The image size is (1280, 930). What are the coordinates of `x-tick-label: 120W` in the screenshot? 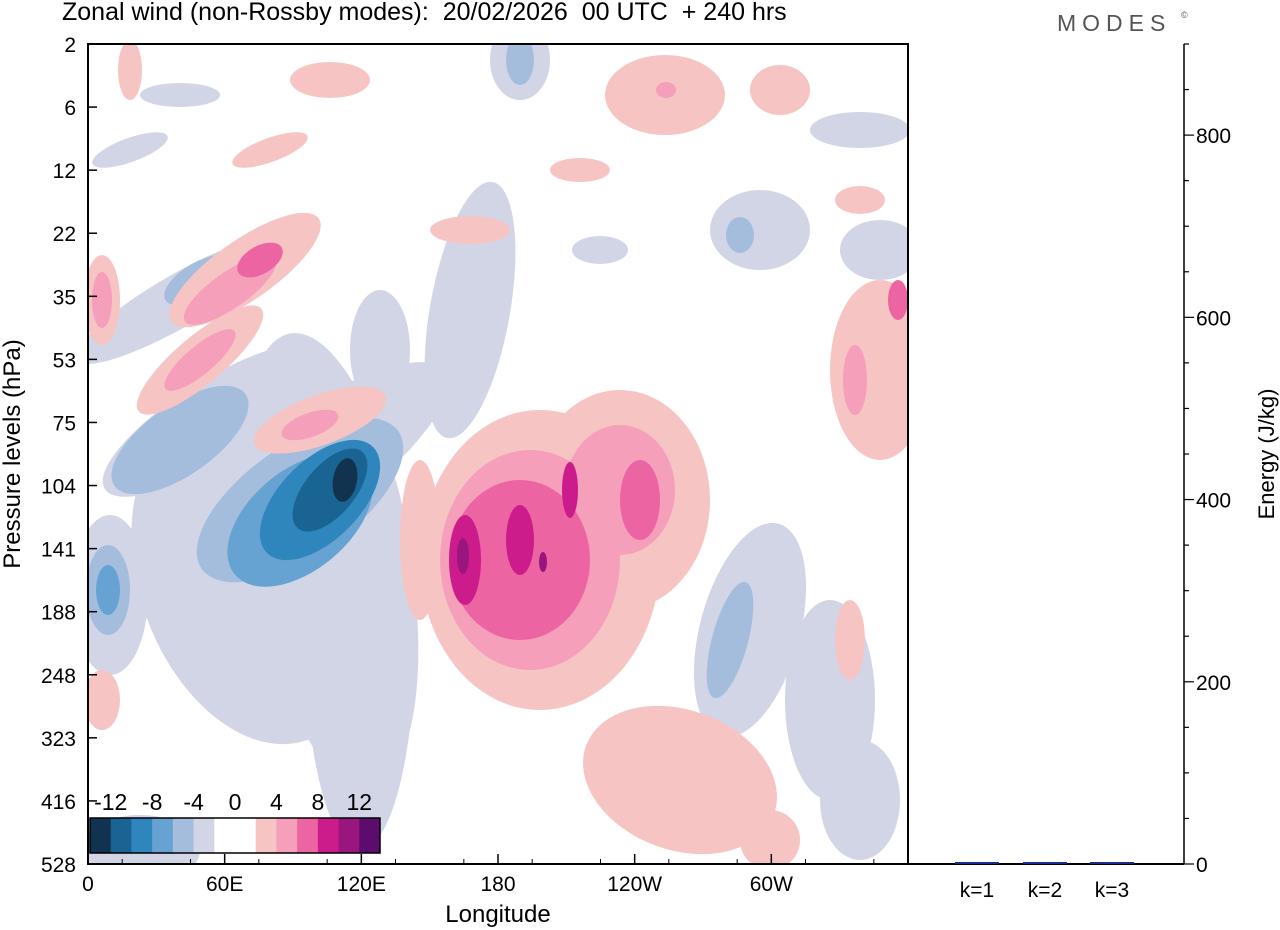 It's located at (634, 884).